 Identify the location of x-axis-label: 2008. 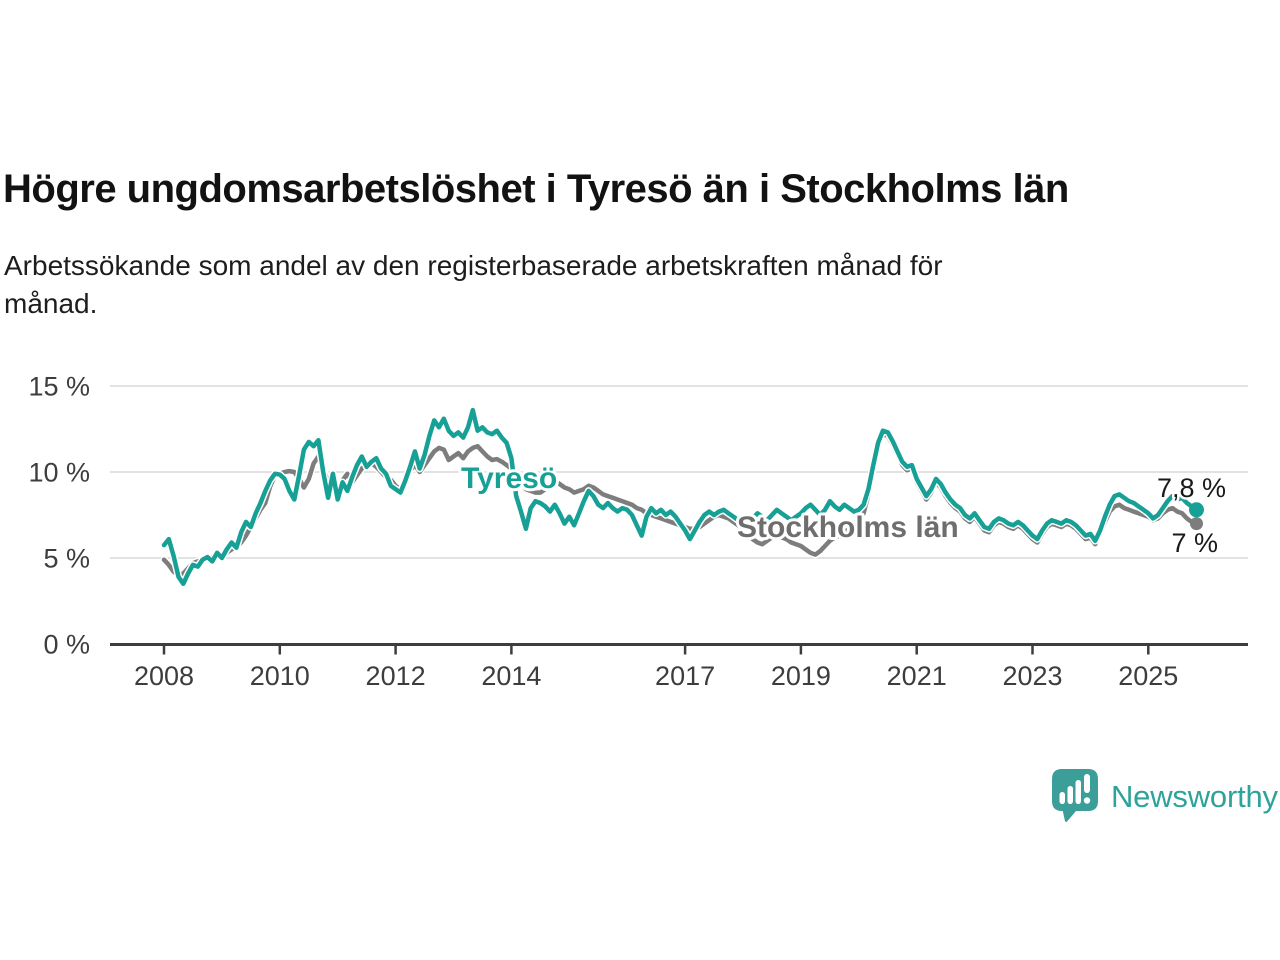
(164, 676).